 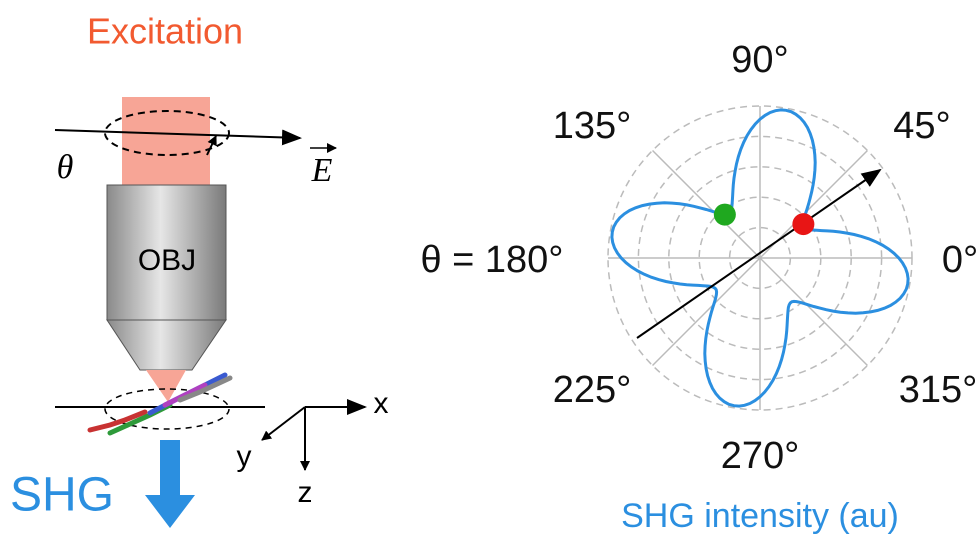 I want to click on y-axis-label: y, so click(x=244, y=456).